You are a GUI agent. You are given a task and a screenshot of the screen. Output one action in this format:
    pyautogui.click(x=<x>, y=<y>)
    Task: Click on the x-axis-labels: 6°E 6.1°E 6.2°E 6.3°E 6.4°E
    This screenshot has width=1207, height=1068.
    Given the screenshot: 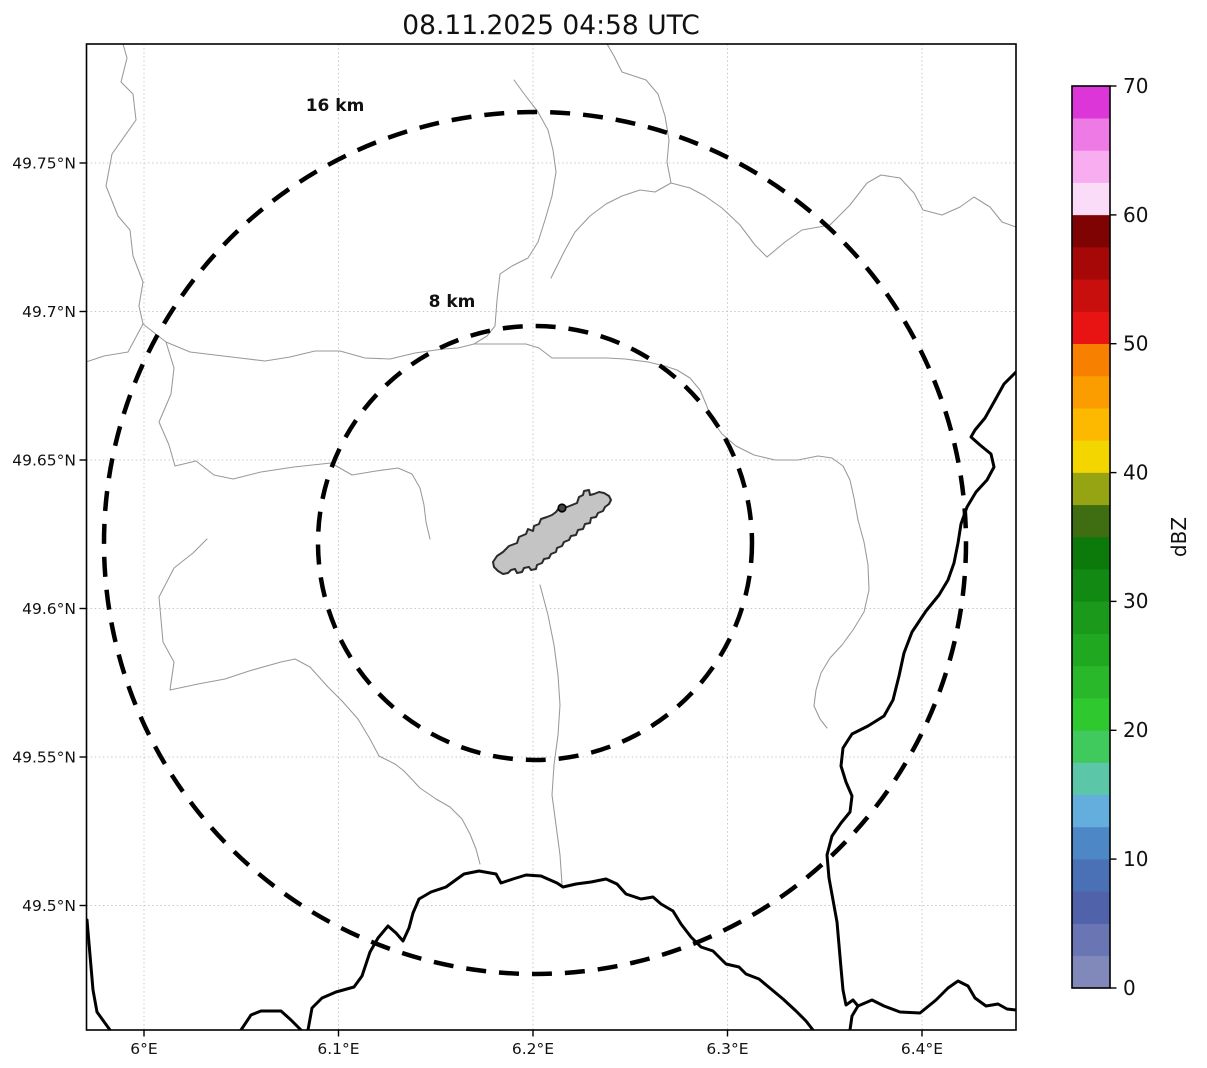 What is the action you would take?
    pyautogui.click(x=536, y=1049)
    